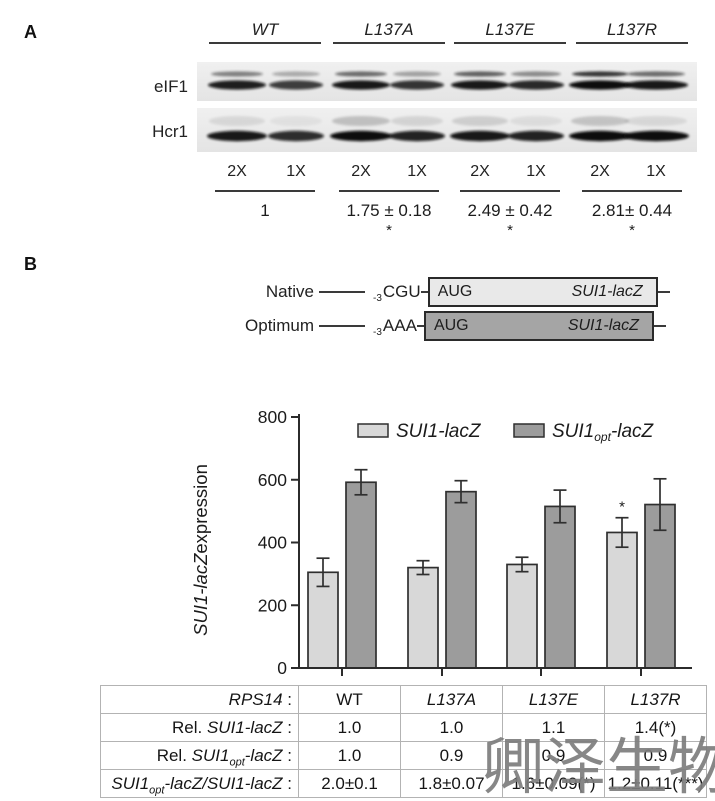 The height and width of the screenshot is (801, 715). What do you see at coordinates (403, 727) in the screenshot?
I see `table-row: Rel. SUI1-lacZ :1.0 1.0 1.1 1.4(*)` at bounding box center [403, 727].